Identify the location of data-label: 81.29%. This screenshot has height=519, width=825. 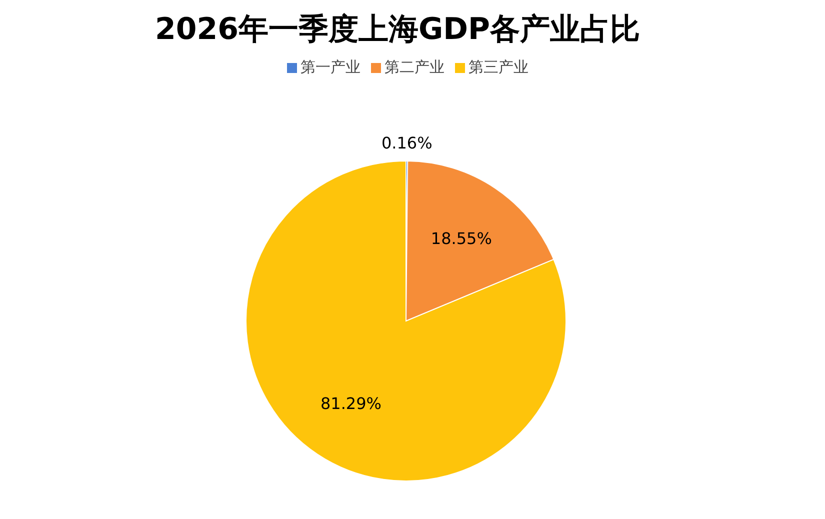
(351, 404).